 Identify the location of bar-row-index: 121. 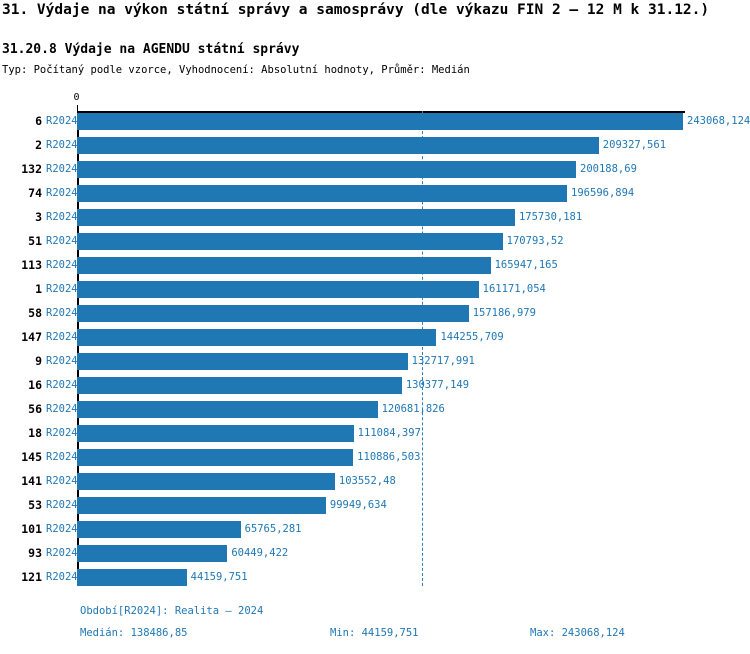
(31, 577).